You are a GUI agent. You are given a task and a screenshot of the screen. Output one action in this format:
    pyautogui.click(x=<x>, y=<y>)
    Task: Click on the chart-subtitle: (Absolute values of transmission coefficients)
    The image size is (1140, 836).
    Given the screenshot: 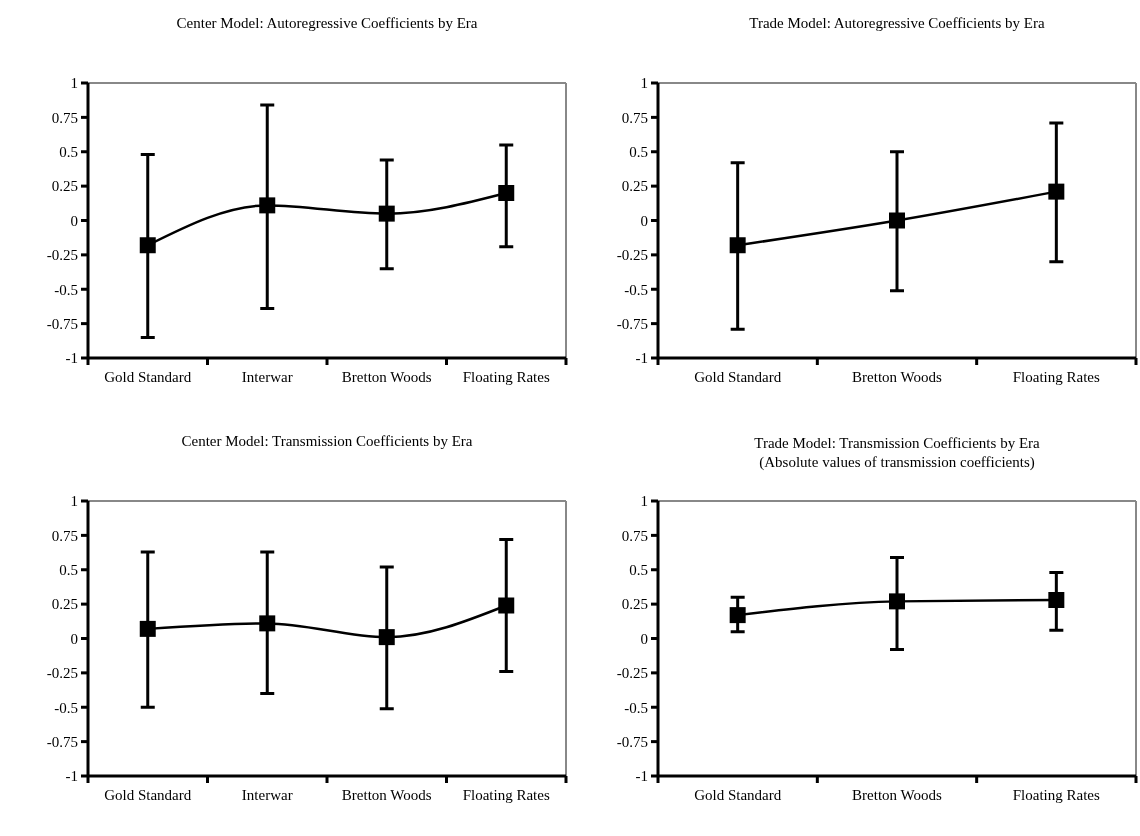 What is the action you would take?
    pyautogui.click(x=897, y=462)
    